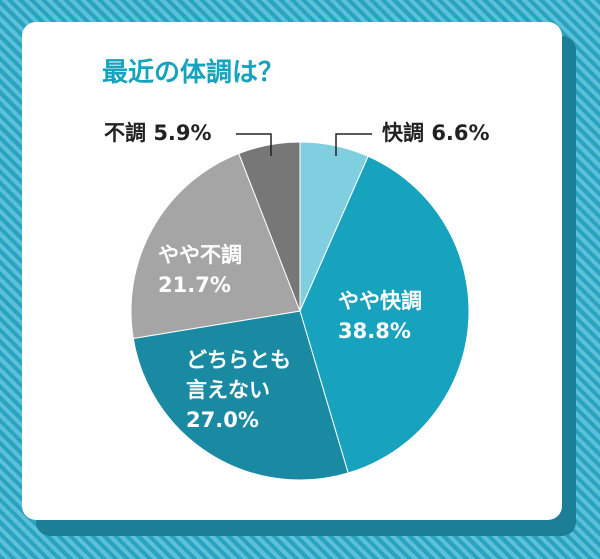 The image size is (600, 559). I want to click on category-label: 不調, so click(125, 133).